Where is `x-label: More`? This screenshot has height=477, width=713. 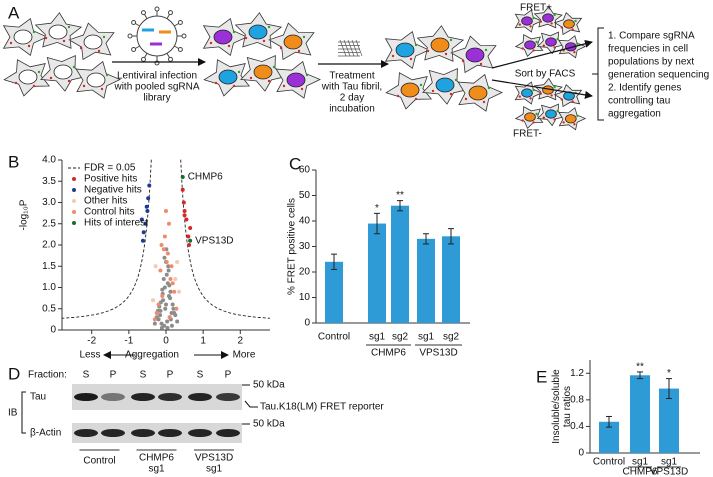 x-label: More is located at coordinates (244, 355).